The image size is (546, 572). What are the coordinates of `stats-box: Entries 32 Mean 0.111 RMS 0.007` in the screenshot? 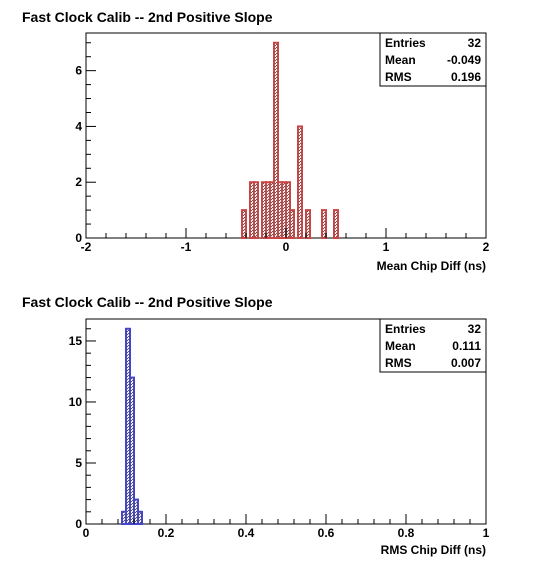 It's located at (433, 345).